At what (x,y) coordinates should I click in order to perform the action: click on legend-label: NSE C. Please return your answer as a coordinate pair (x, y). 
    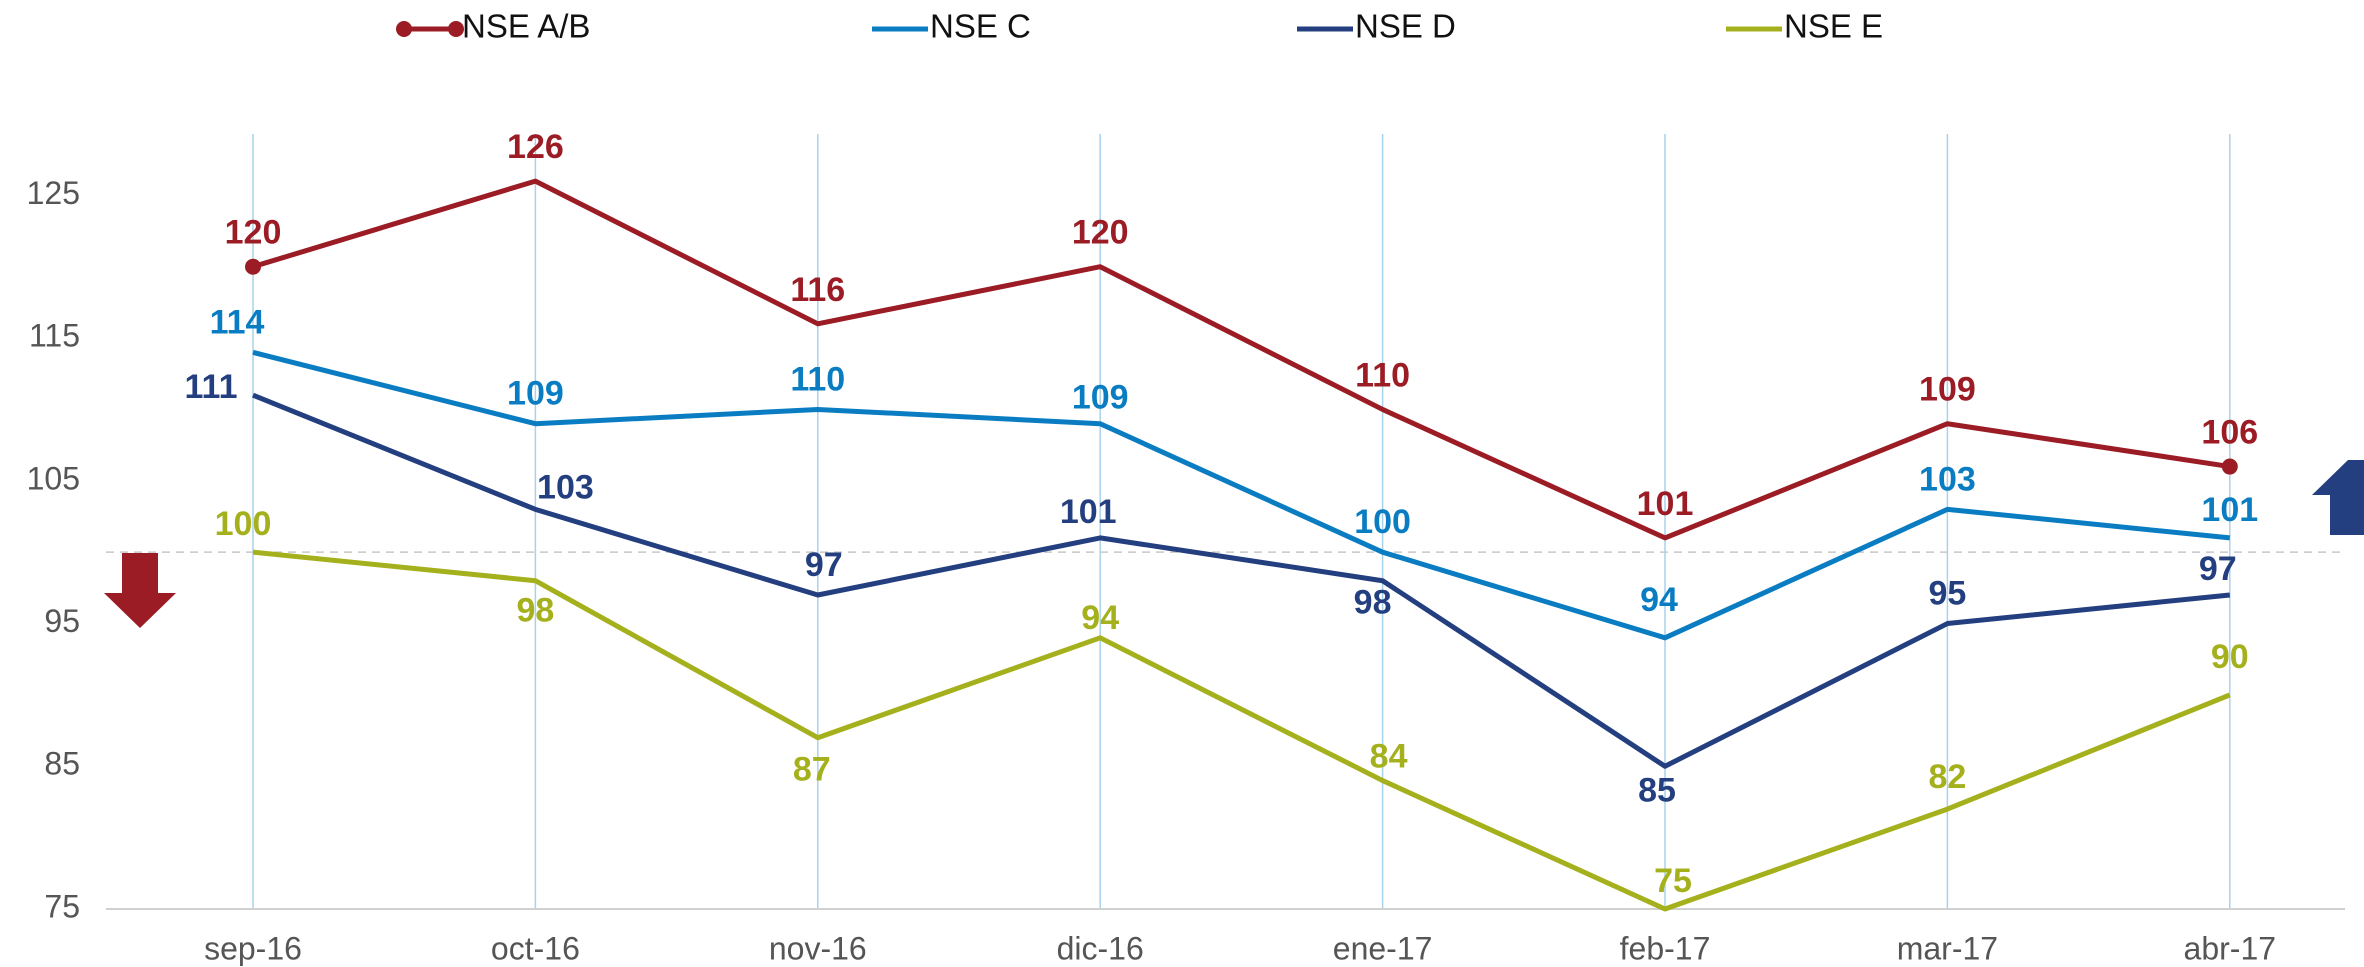
    Looking at the image, I should click on (980, 26).